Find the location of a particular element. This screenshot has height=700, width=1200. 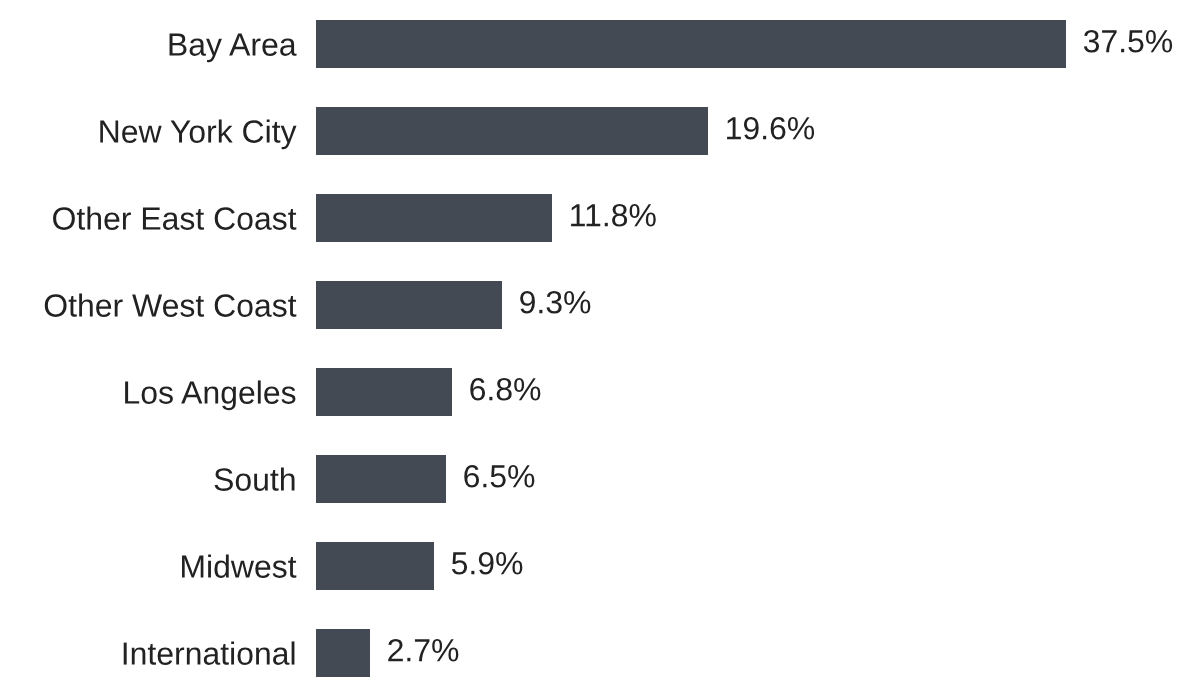

data-label: 6.8% is located at coordinates (505, 389).